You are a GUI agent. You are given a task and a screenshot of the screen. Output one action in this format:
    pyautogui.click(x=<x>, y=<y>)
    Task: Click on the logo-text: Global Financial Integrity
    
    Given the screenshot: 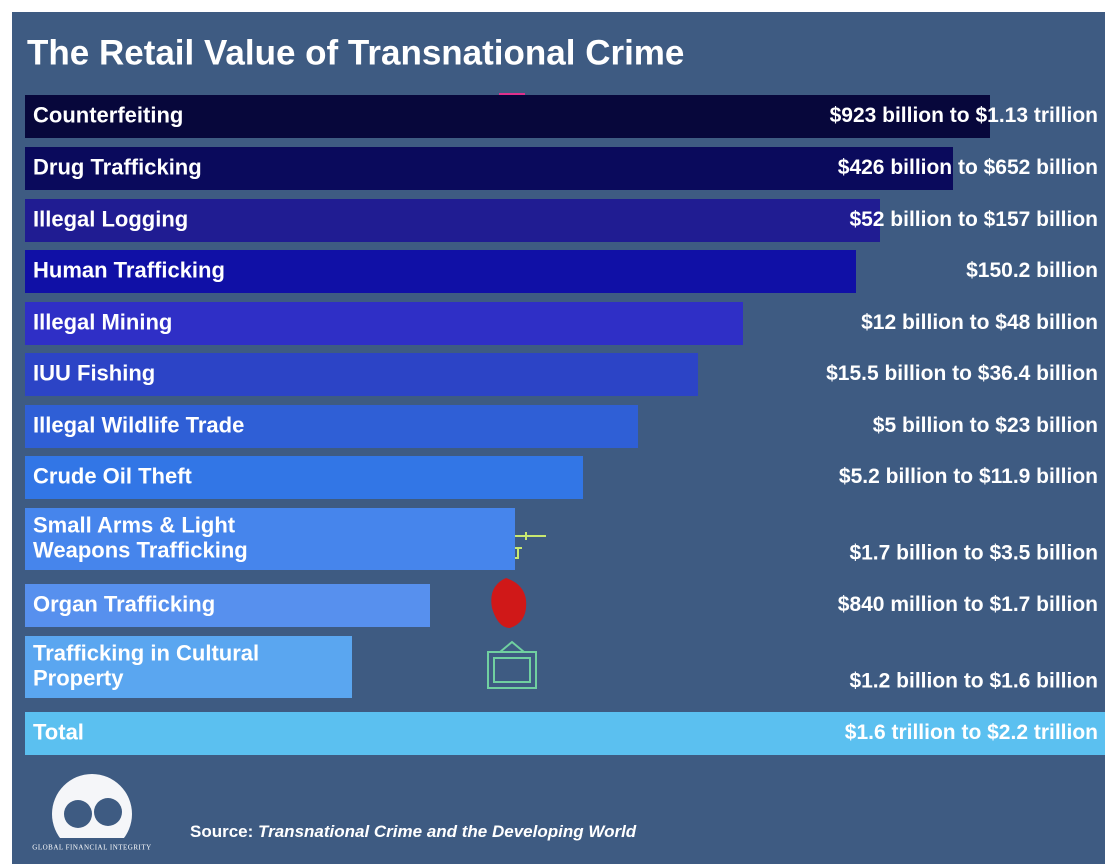 What is the action you would take?
    pyautogui.click(x=91, y=848)
    